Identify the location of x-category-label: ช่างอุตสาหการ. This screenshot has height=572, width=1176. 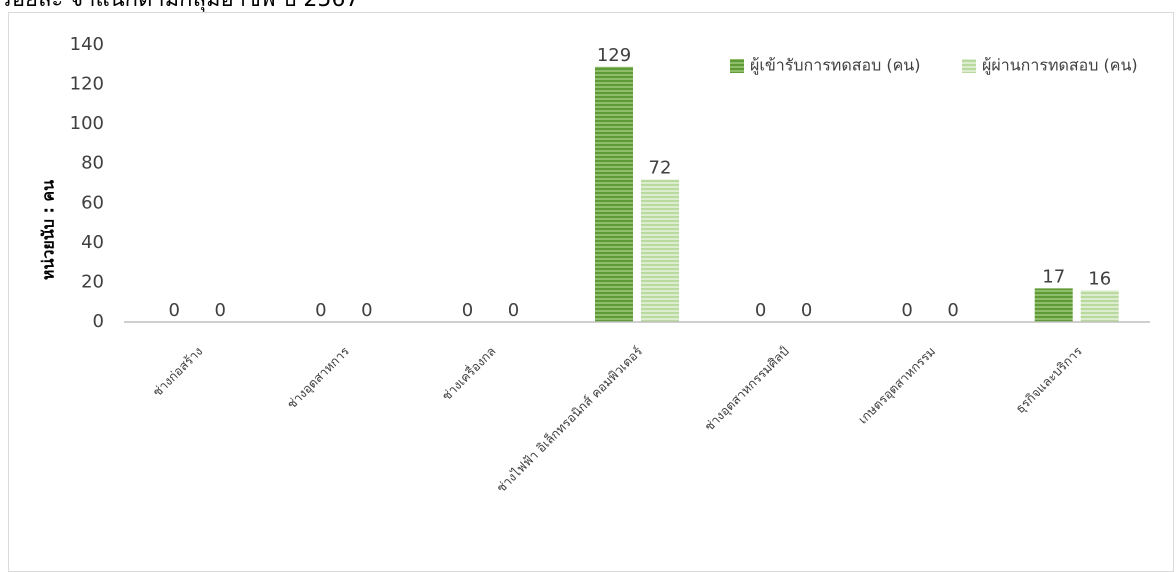
(318, 377).